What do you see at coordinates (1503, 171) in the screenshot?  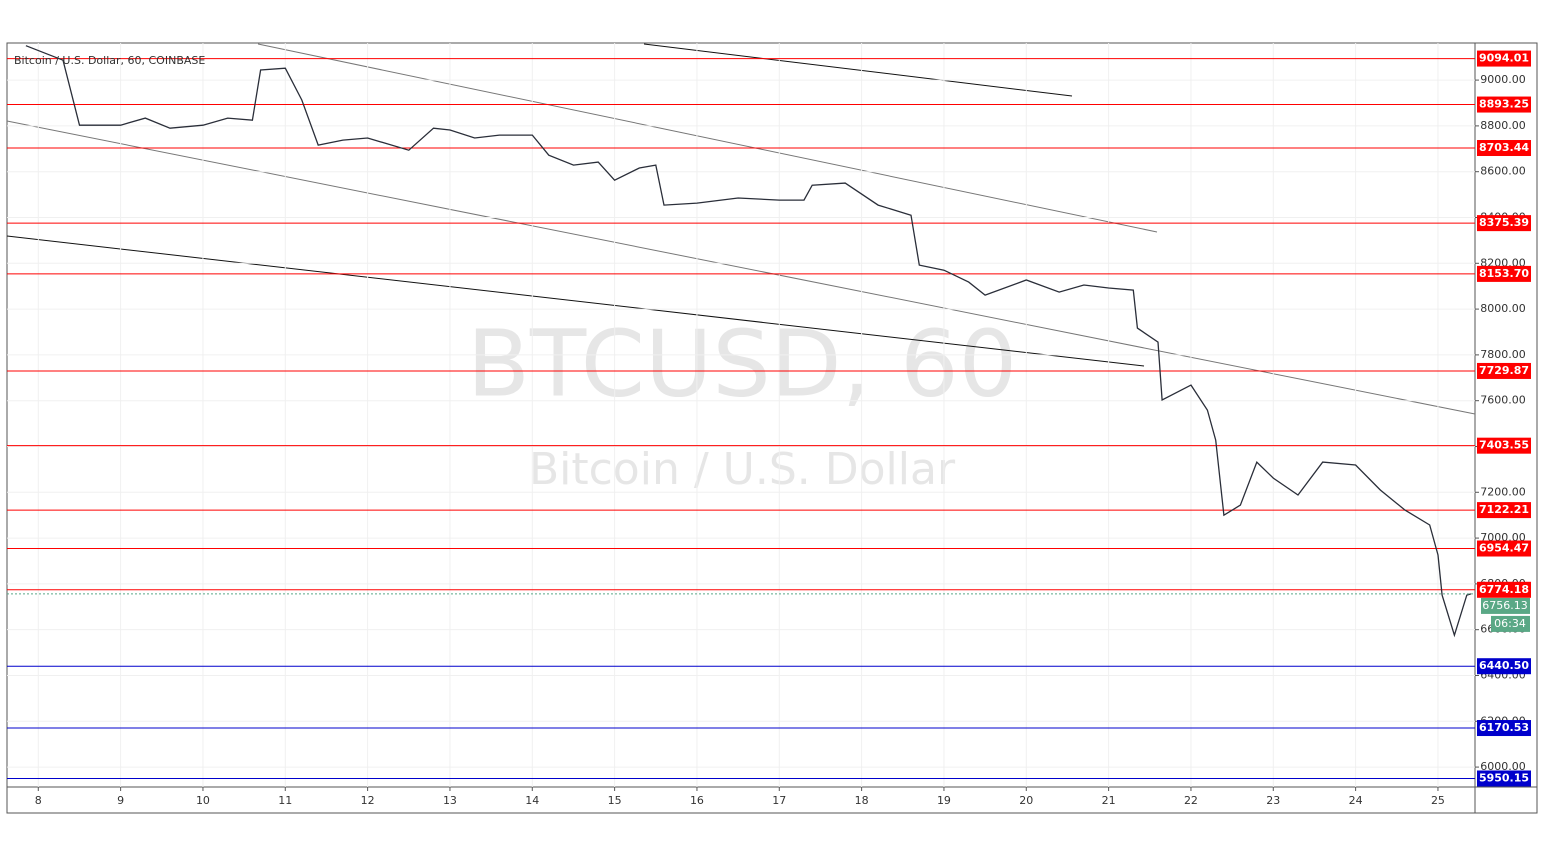 I see `y-tick-label: 8600.00` at bounding box center [1503, 171].